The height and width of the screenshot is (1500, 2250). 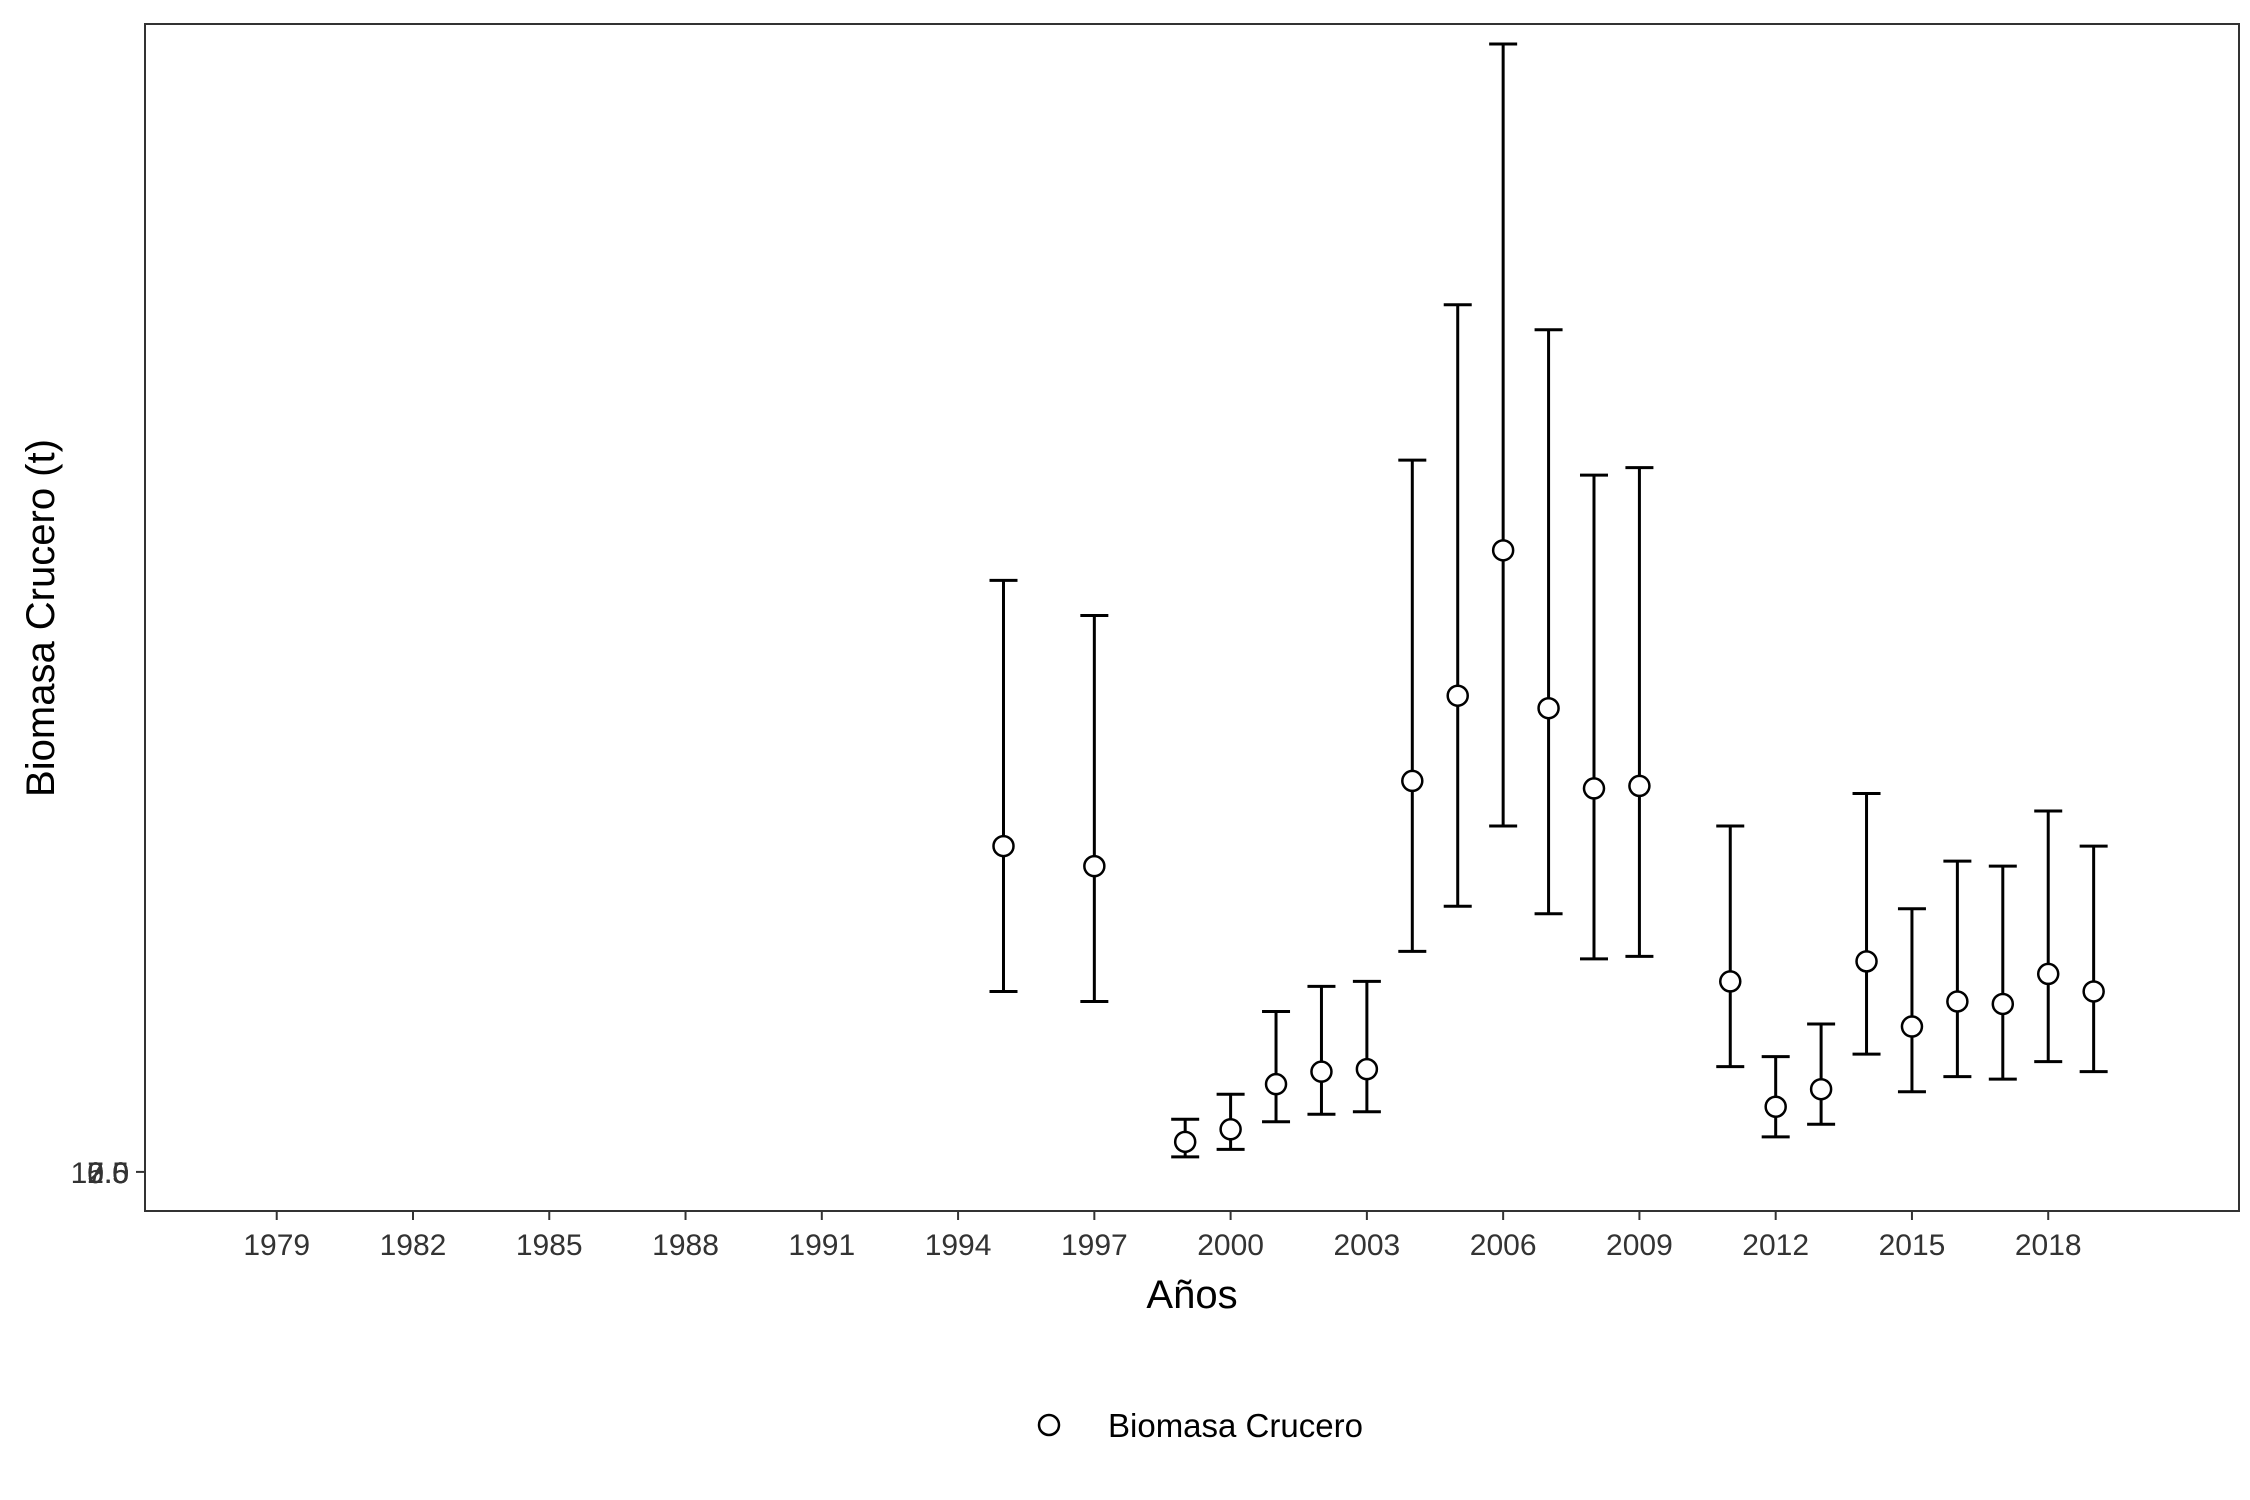 What do you see at coordinates (2048, 1245) in the screenshot?
I see `x-tick-label: 2018` at bounding box center [2048, 1245].